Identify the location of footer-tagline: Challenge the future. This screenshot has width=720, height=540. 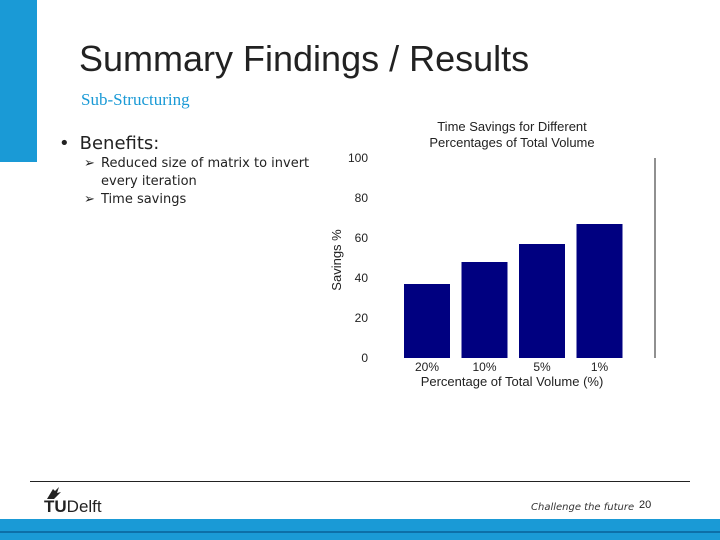
(583, 507).